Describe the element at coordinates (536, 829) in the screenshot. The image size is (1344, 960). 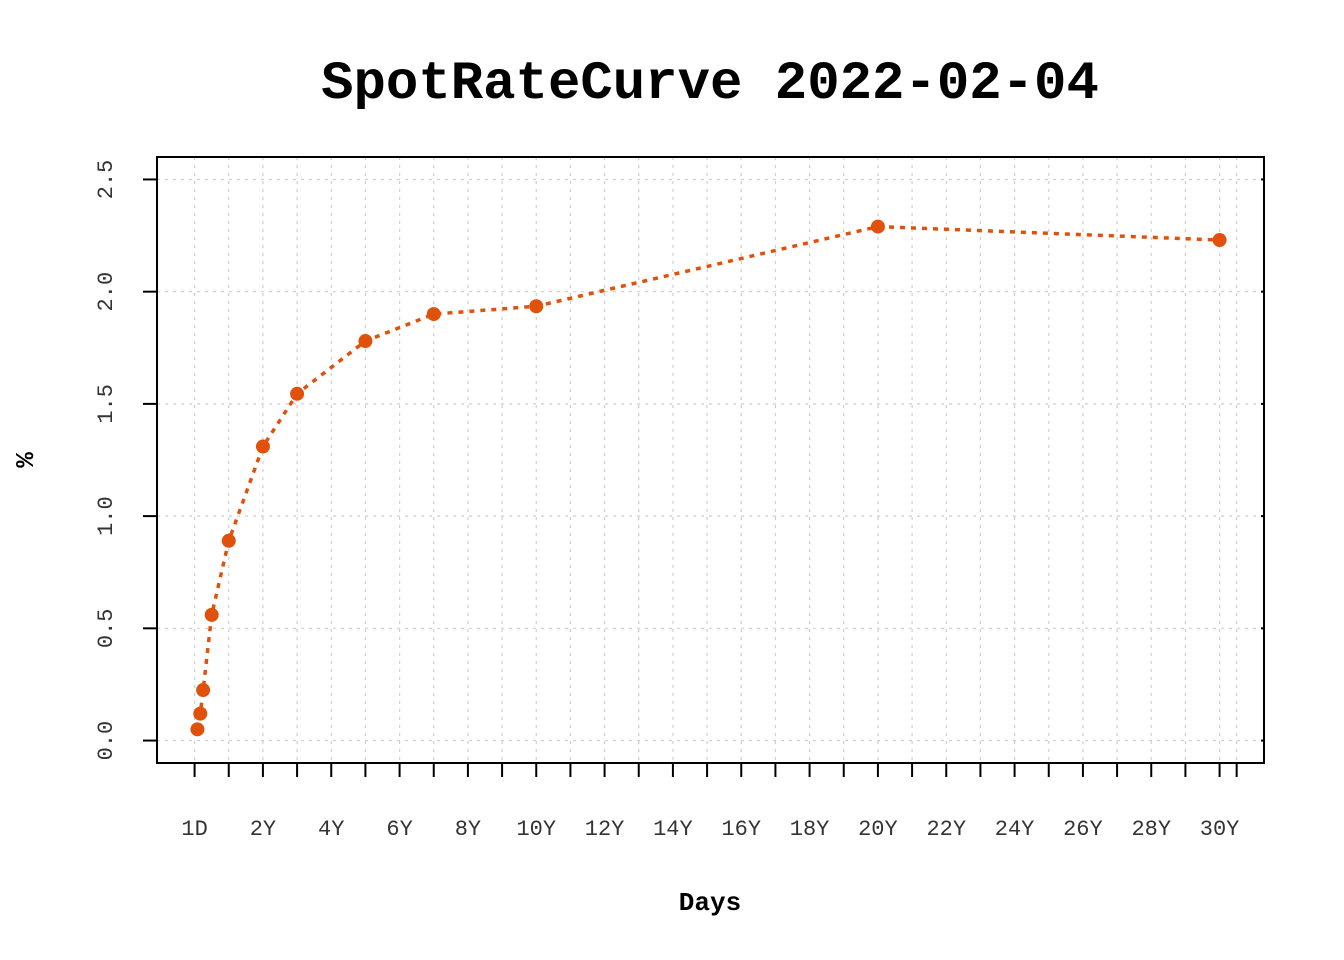
I see `x-tick-label: 10Y` at that location.